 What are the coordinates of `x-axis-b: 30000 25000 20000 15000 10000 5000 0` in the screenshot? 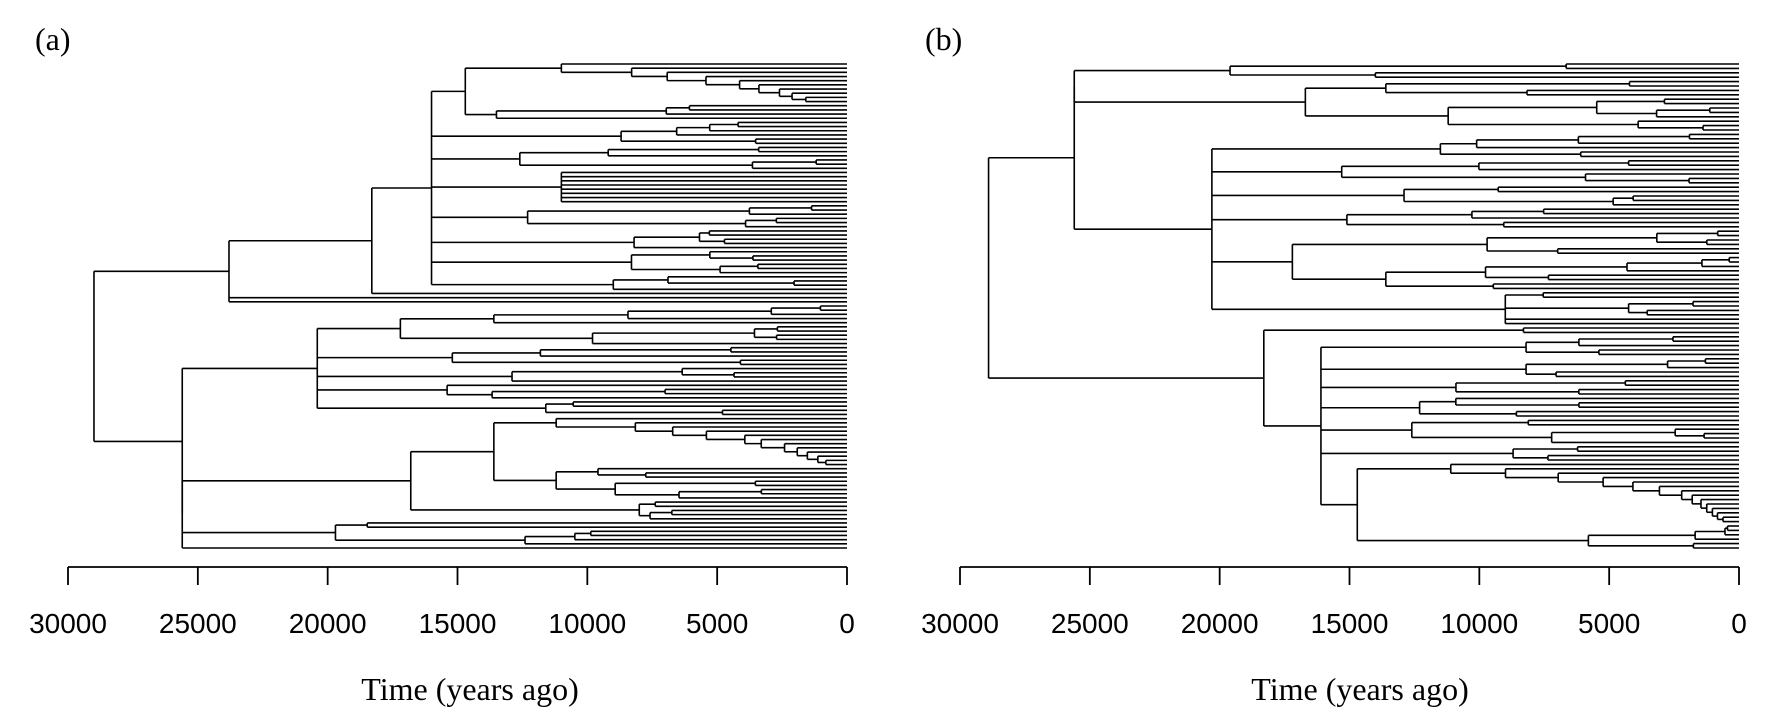 It's located at (1334, 602).